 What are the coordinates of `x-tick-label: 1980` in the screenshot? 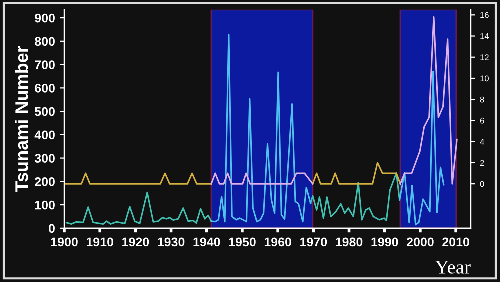 It's located at (349, 242).